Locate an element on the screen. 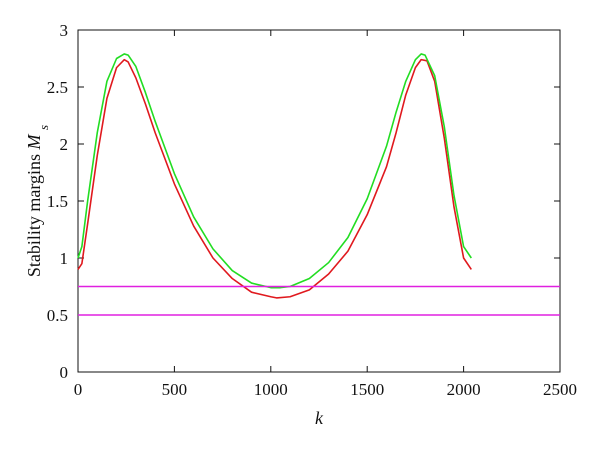  y-axis-label: Stability margins M s is located at coordinates (37, 201).